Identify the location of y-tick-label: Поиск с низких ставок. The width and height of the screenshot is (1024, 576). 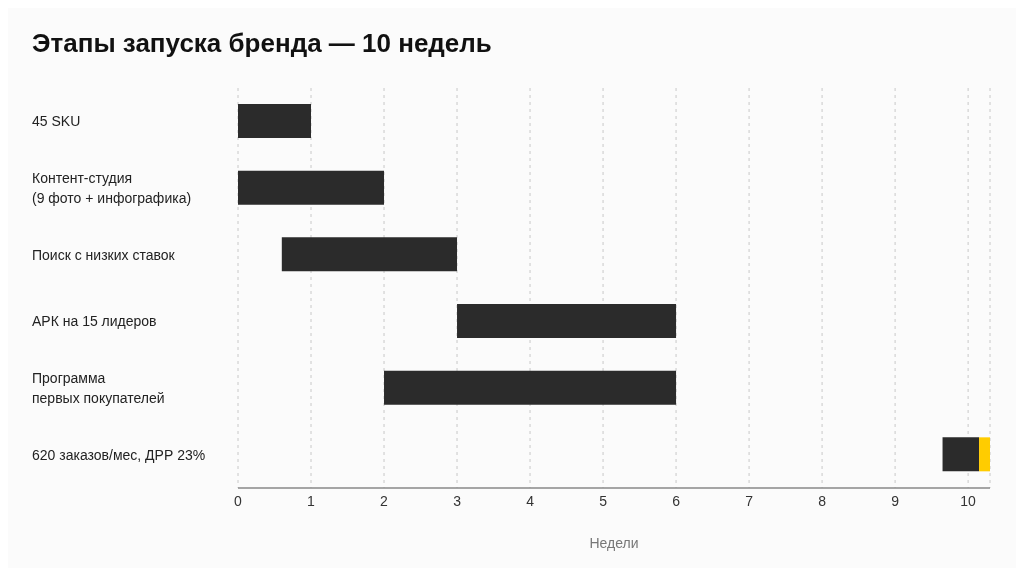
(104, 254).